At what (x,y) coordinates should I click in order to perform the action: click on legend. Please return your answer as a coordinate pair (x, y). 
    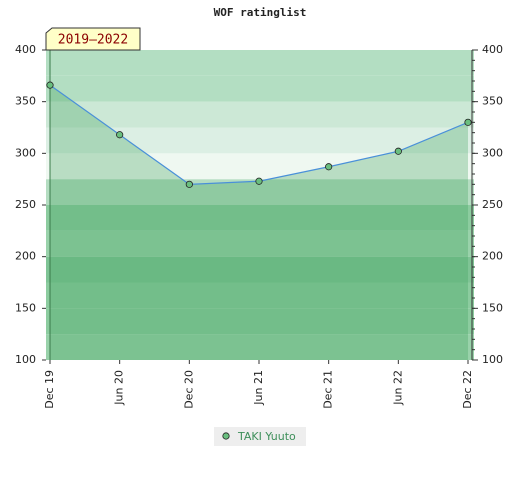
    Looking at the image, I should click on (260, 436).